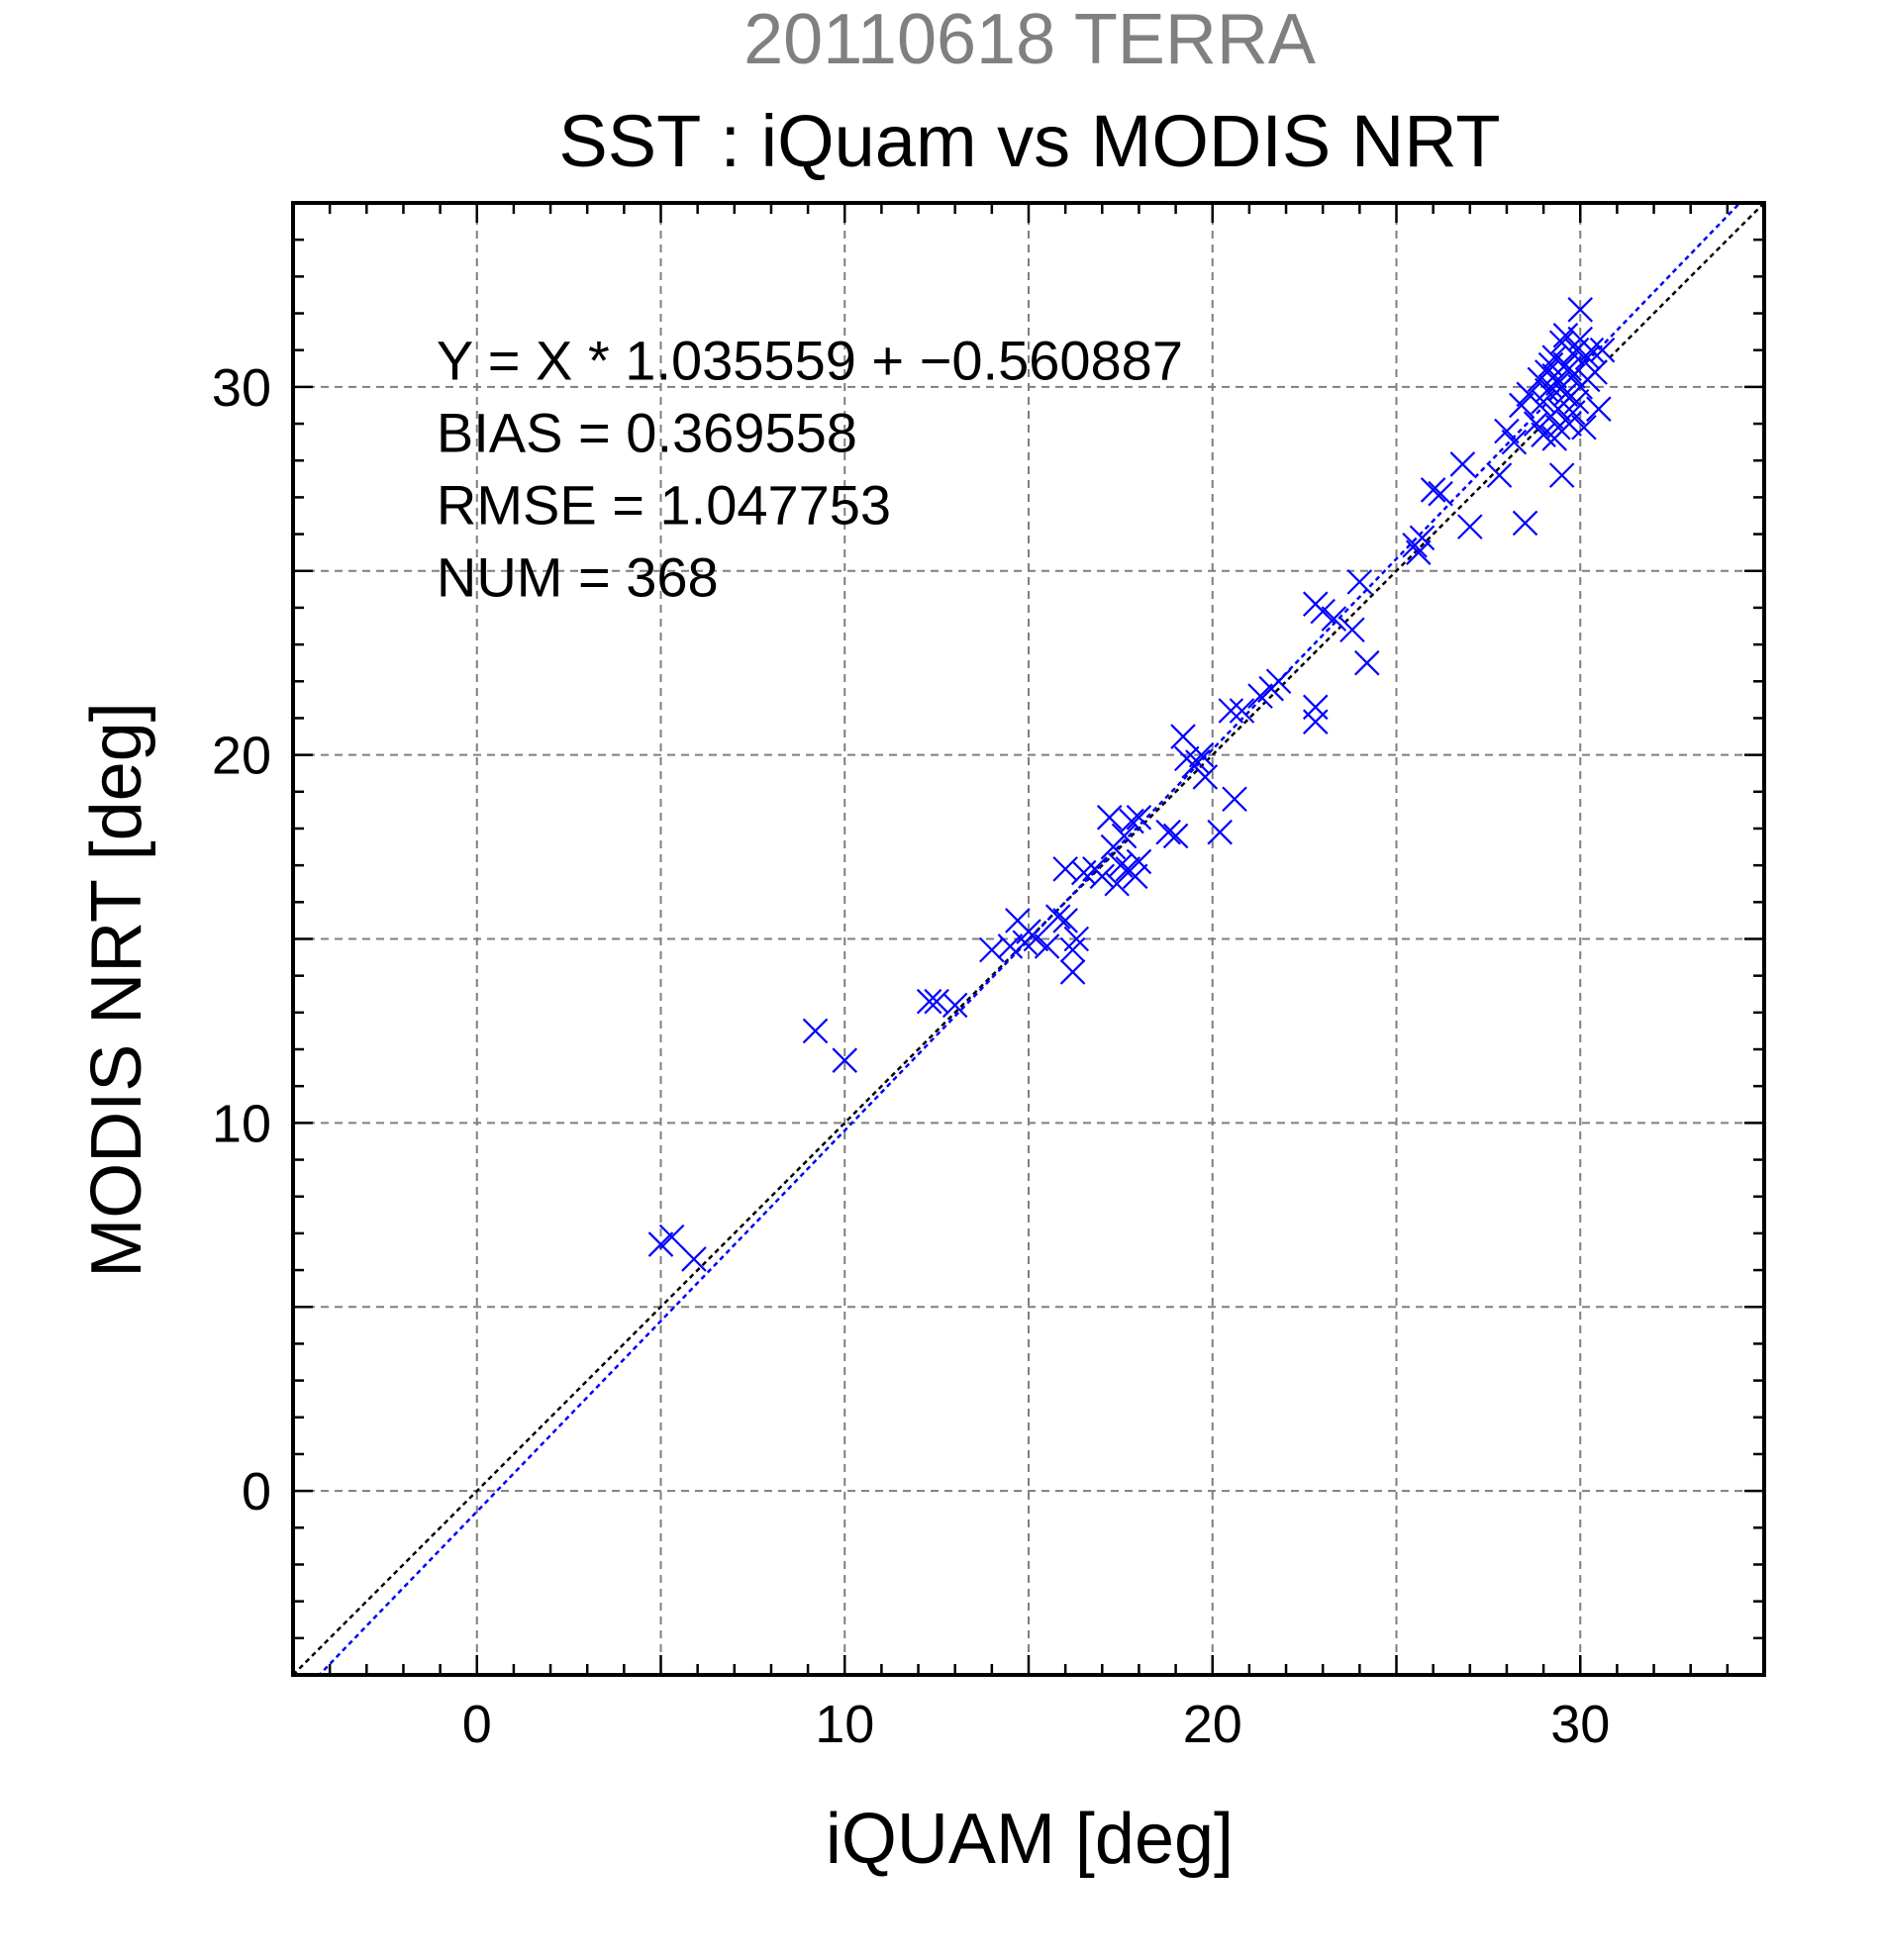 This screenshot has width=1881, height=1960. Describe the element at coordinates (1212, 1724) in the screenshot. I see `x-tick-label: 20` at that location.